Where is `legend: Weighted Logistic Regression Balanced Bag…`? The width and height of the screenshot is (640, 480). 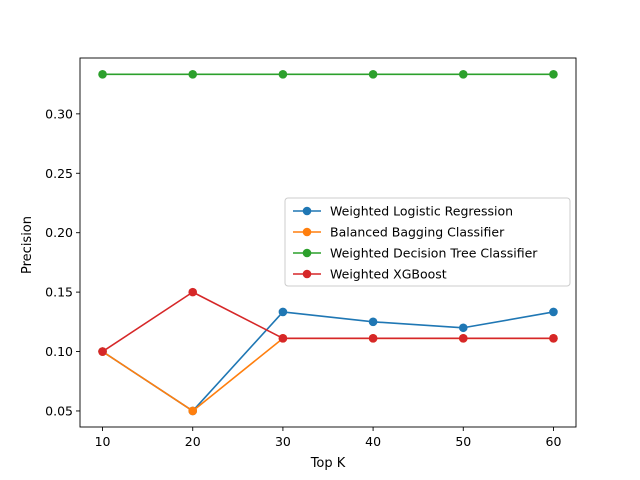 legend: Weighted Logistic Regression Balanced Bag… is located at coordinates (427, 242).